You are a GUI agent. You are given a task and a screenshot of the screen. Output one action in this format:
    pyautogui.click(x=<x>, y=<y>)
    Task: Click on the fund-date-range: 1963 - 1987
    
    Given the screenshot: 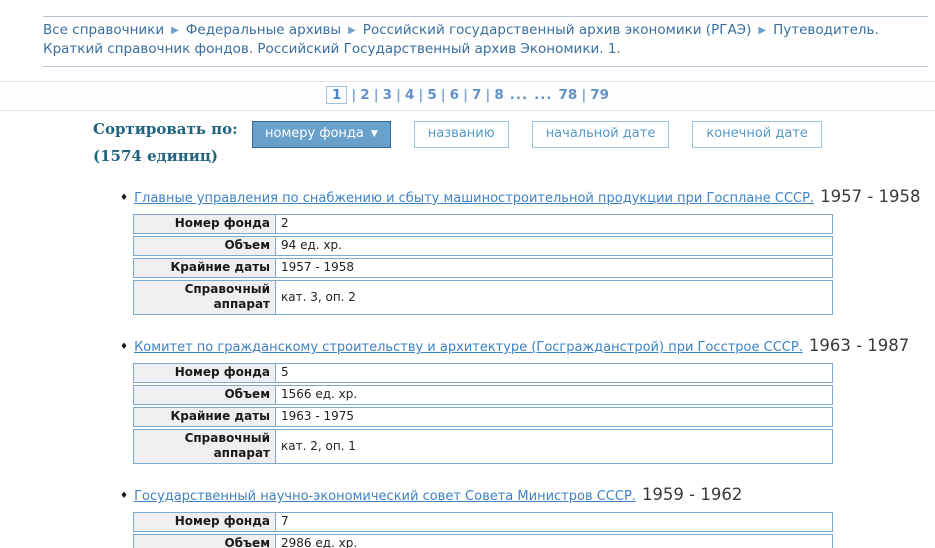 What is the action you would take?
    pyautogui.click(x=859, y=345)
    